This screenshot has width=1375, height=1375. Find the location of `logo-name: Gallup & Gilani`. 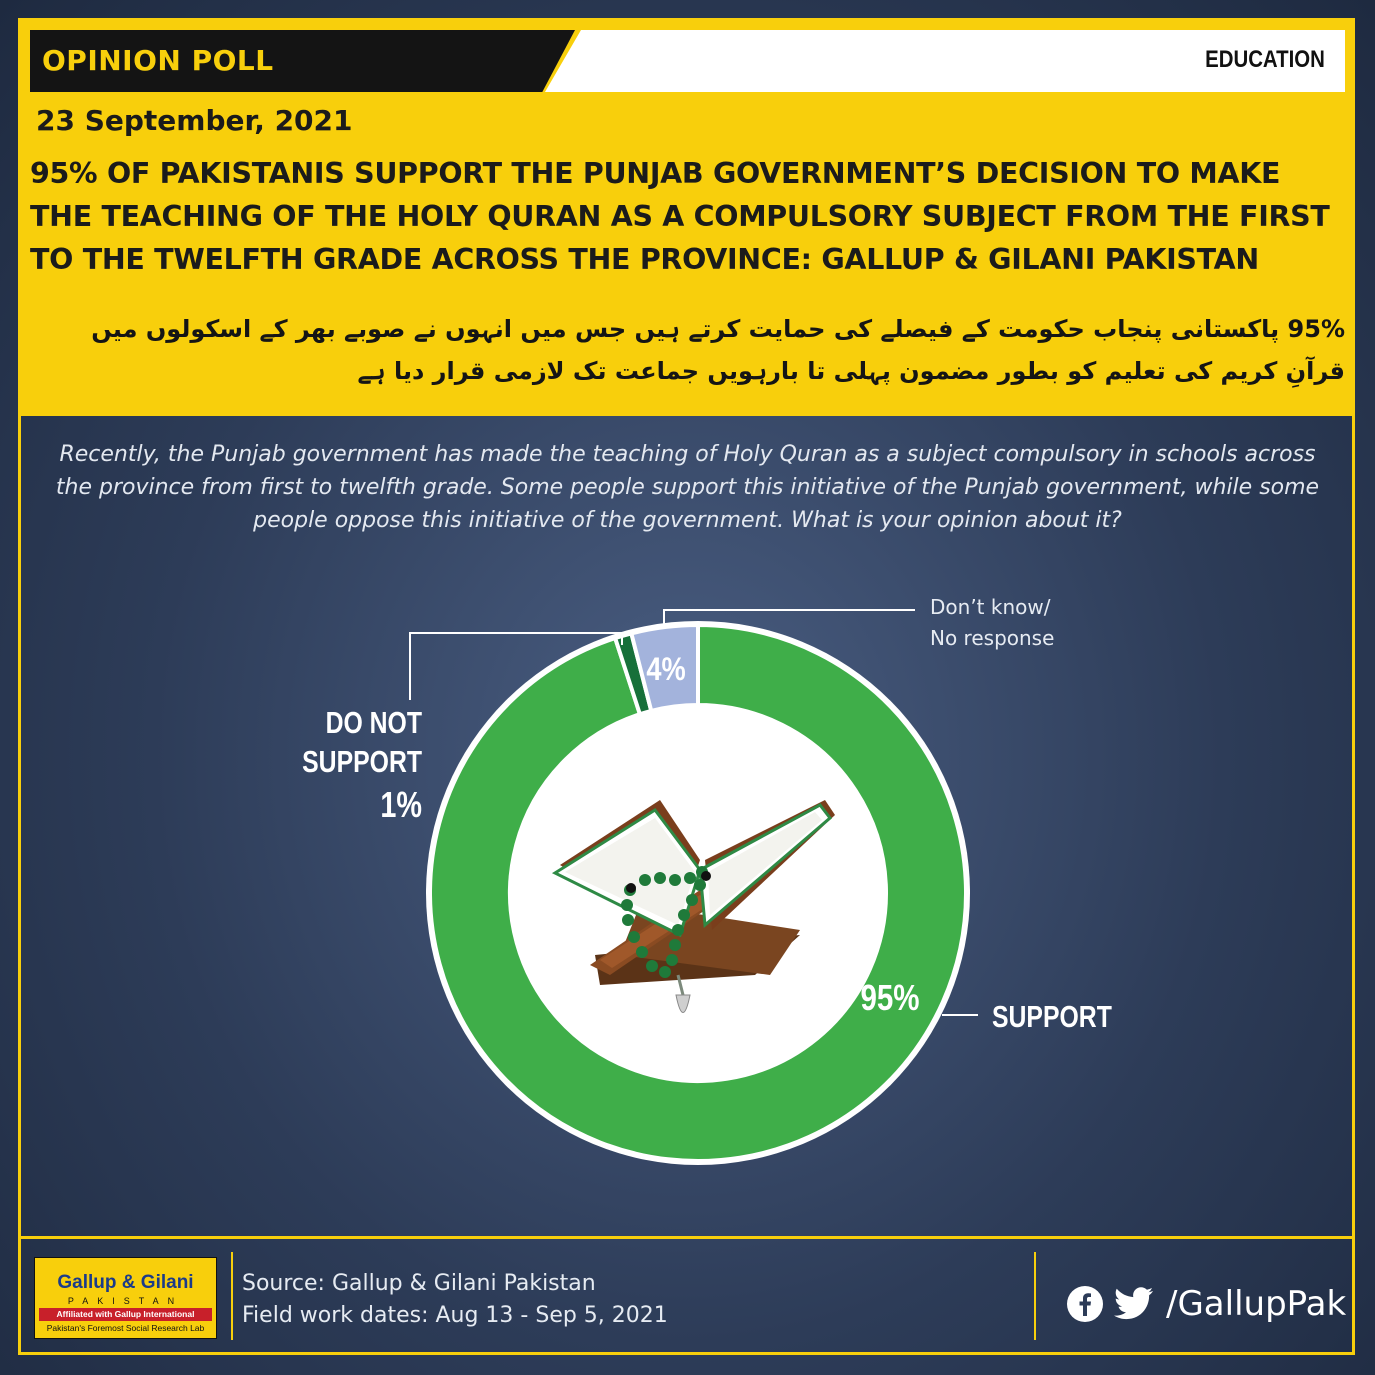

logo-name: Gallup & Gilani is located at coordinates (125, 1282).